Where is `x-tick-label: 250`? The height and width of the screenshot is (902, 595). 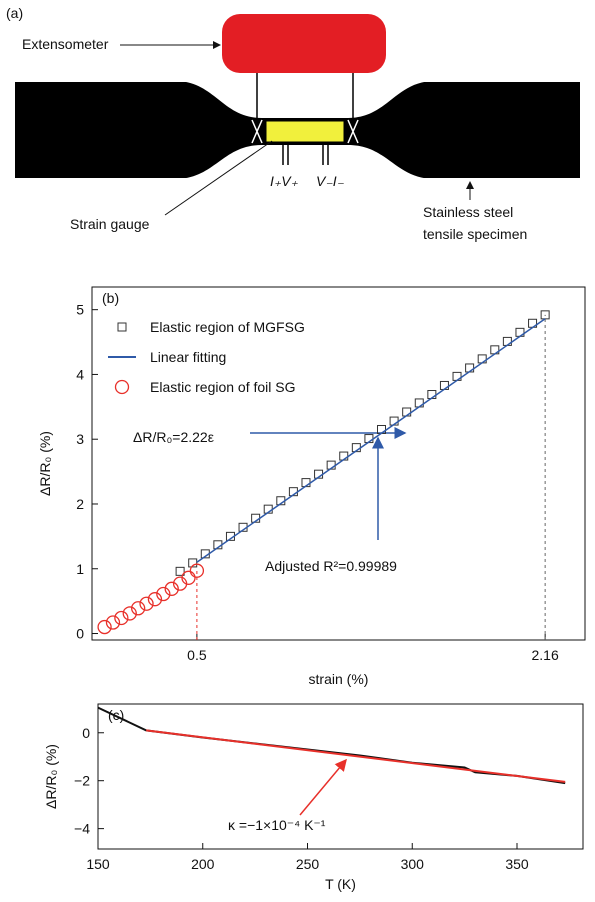 x-tick-label: 250 is located at coordinates (308, 864).